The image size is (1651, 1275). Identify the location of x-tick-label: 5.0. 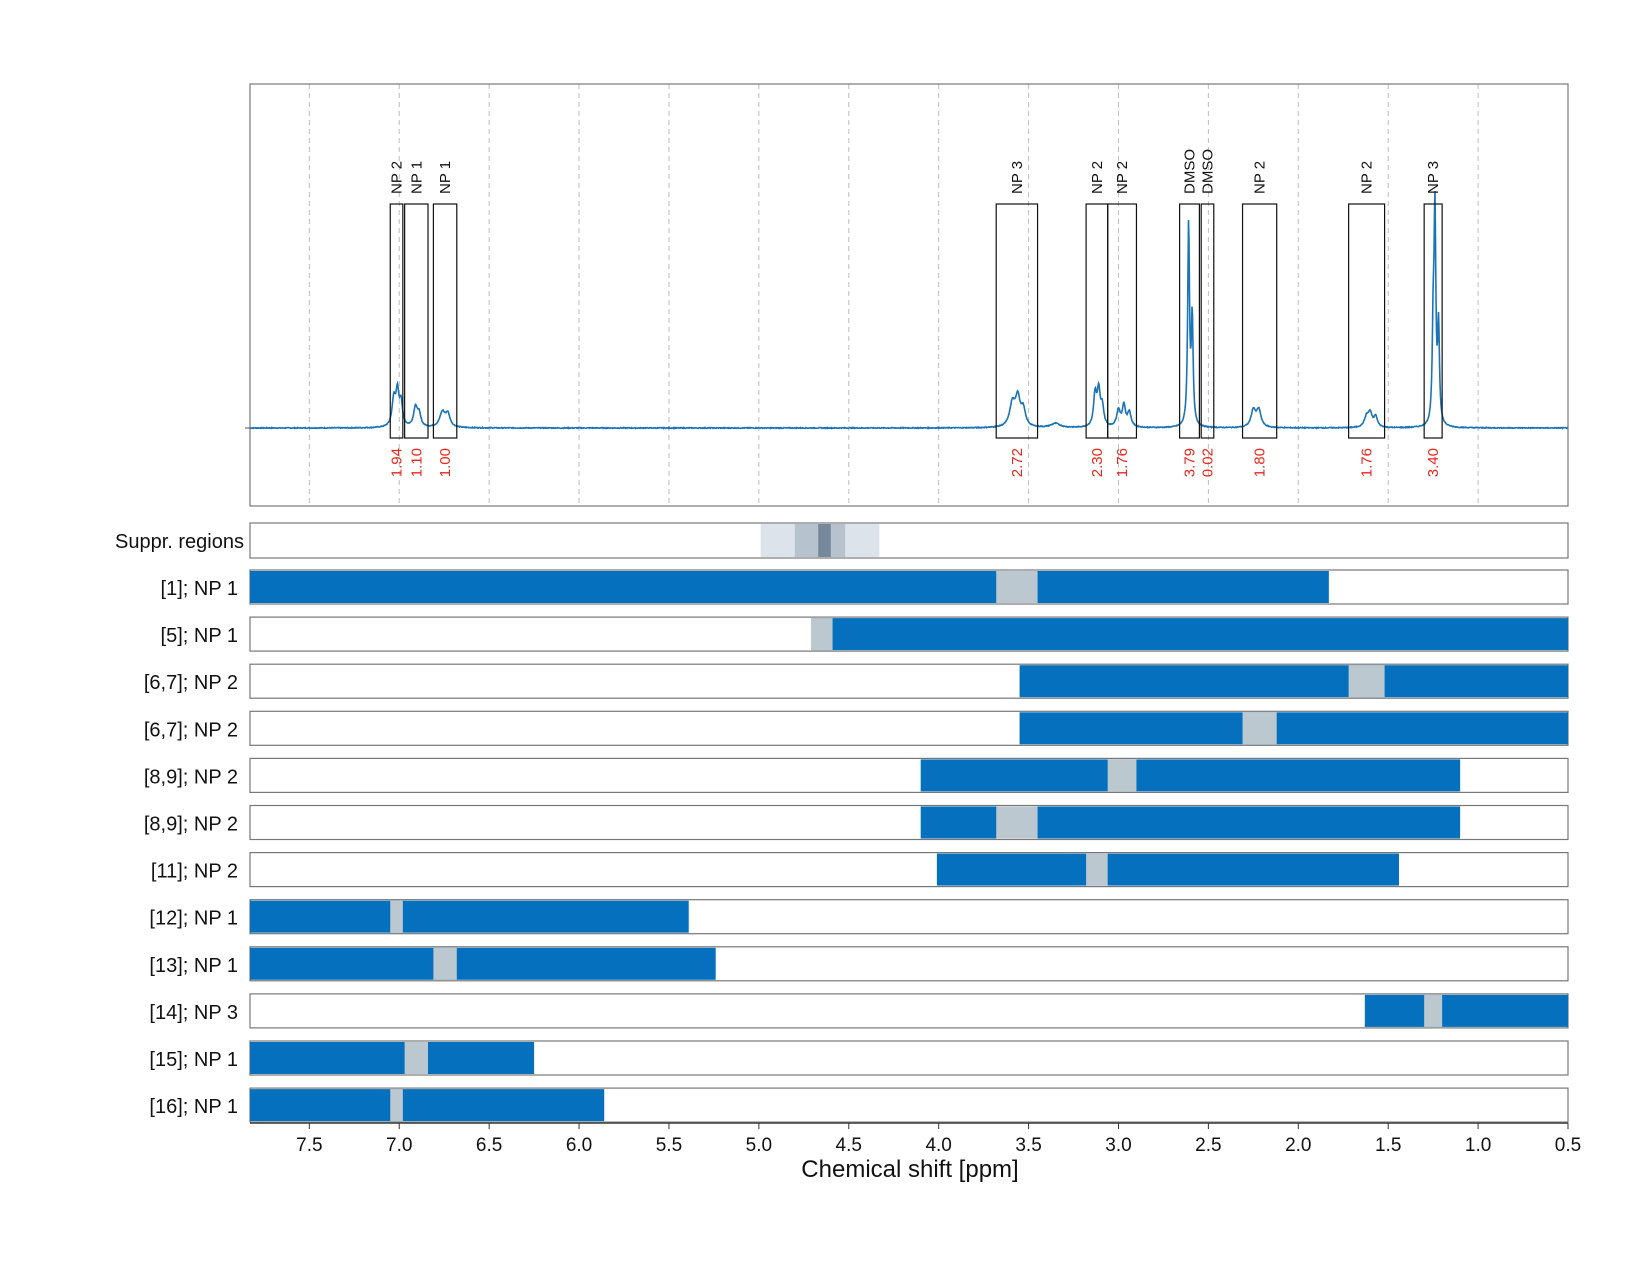
(759, 1145).